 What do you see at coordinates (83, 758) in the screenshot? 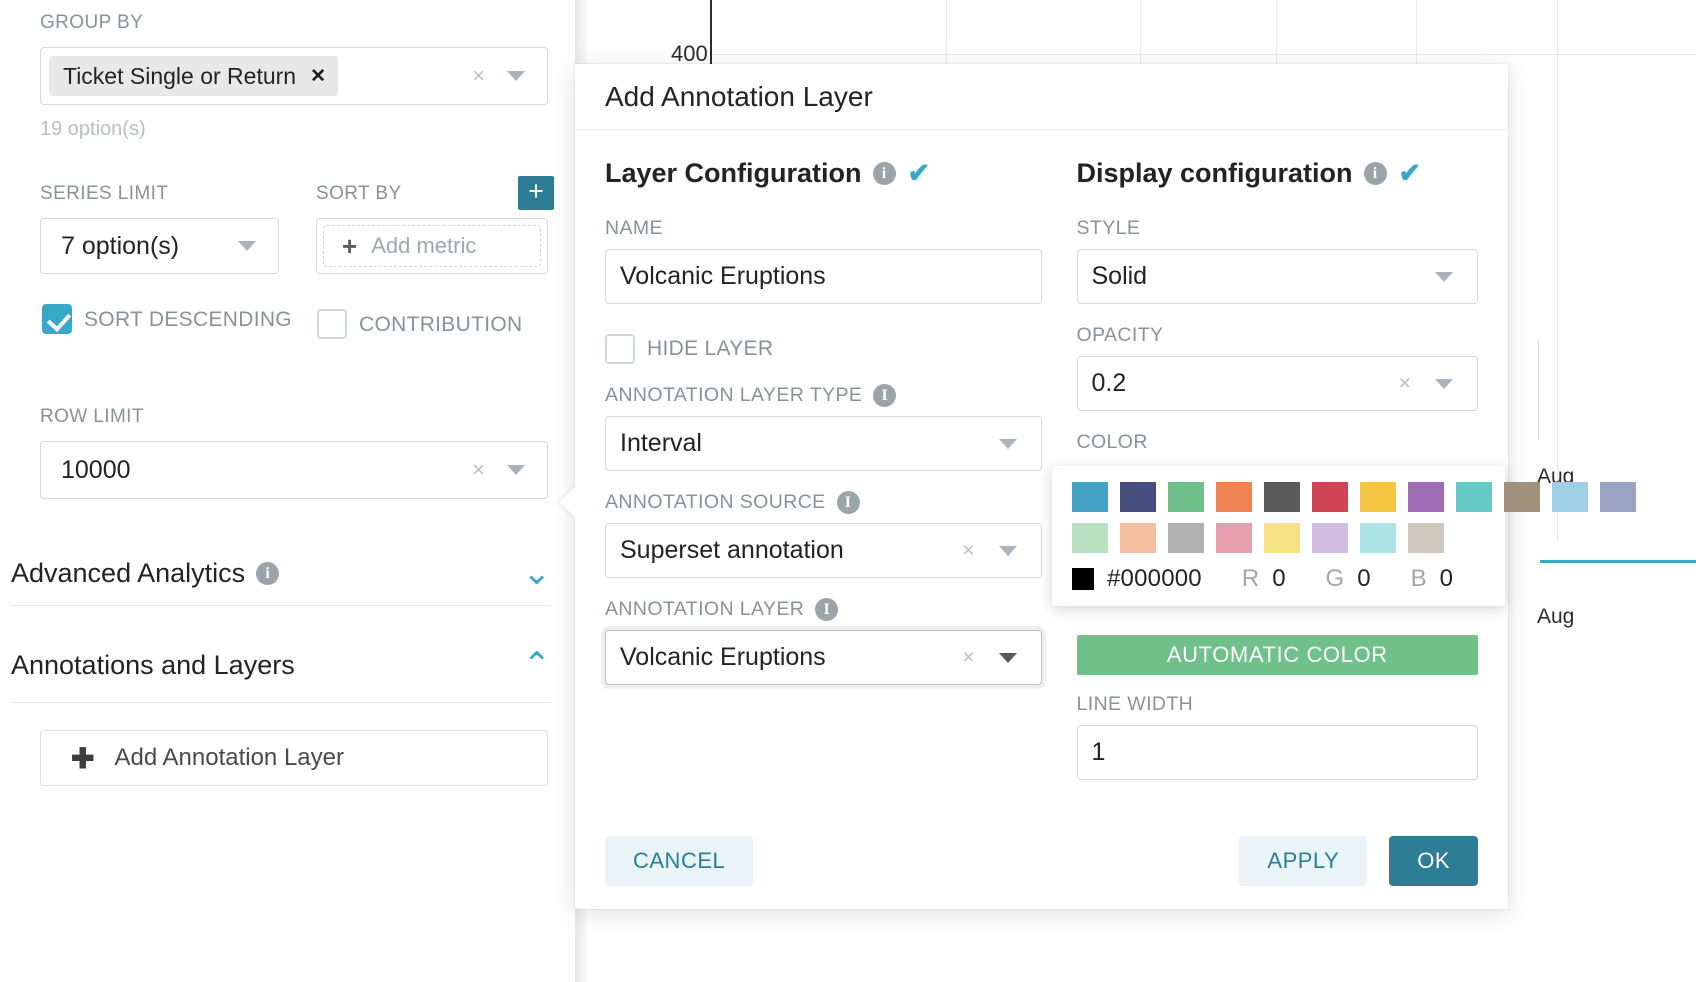
I see `plus-icon: ✚` at bounding box center [83, 758].